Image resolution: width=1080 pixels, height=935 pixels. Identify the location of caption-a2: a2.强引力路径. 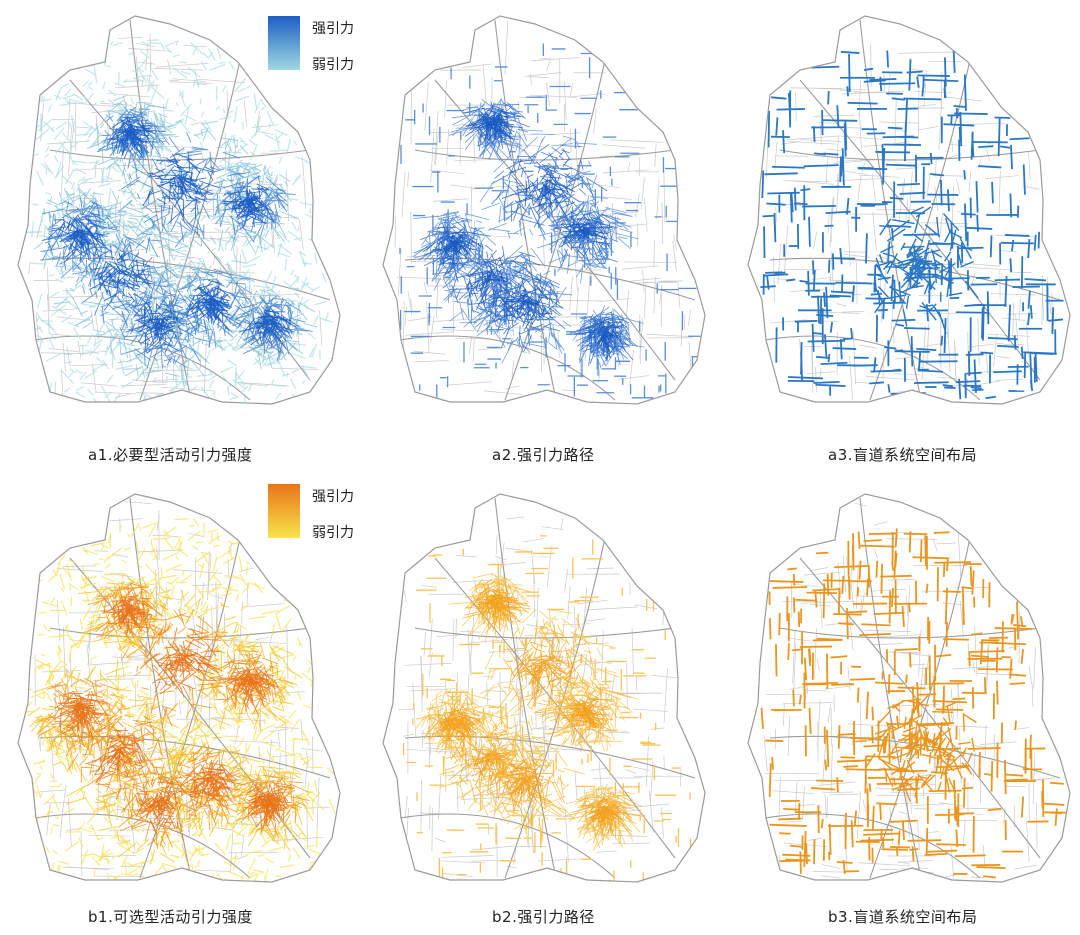
(543, 455).